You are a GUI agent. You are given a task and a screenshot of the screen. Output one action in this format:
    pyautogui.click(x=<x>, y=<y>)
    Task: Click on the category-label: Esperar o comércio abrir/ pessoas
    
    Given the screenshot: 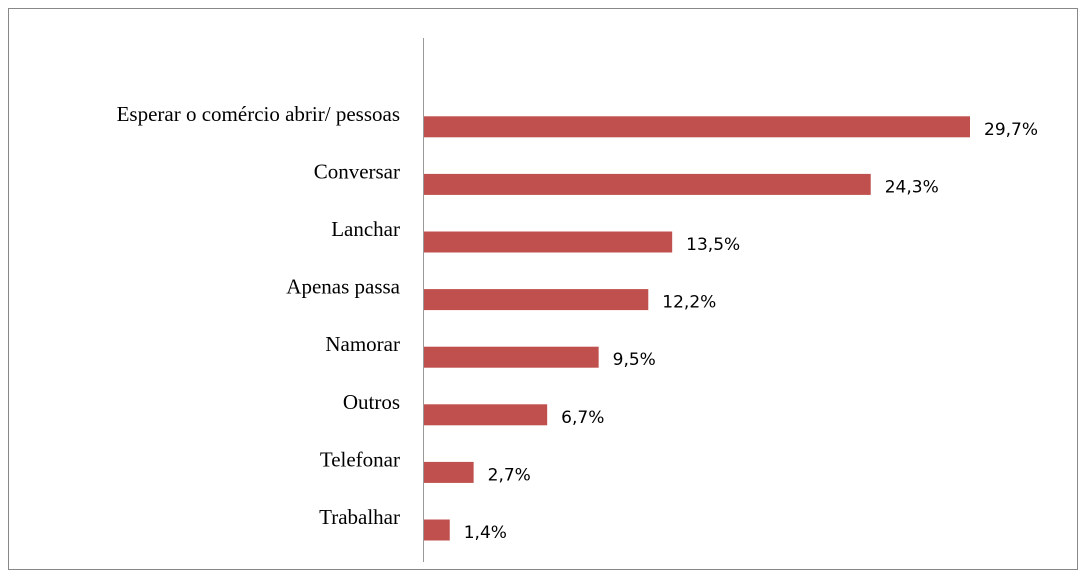 What is the action you would take?
    pyautogui.click(x=258, y=114)
    